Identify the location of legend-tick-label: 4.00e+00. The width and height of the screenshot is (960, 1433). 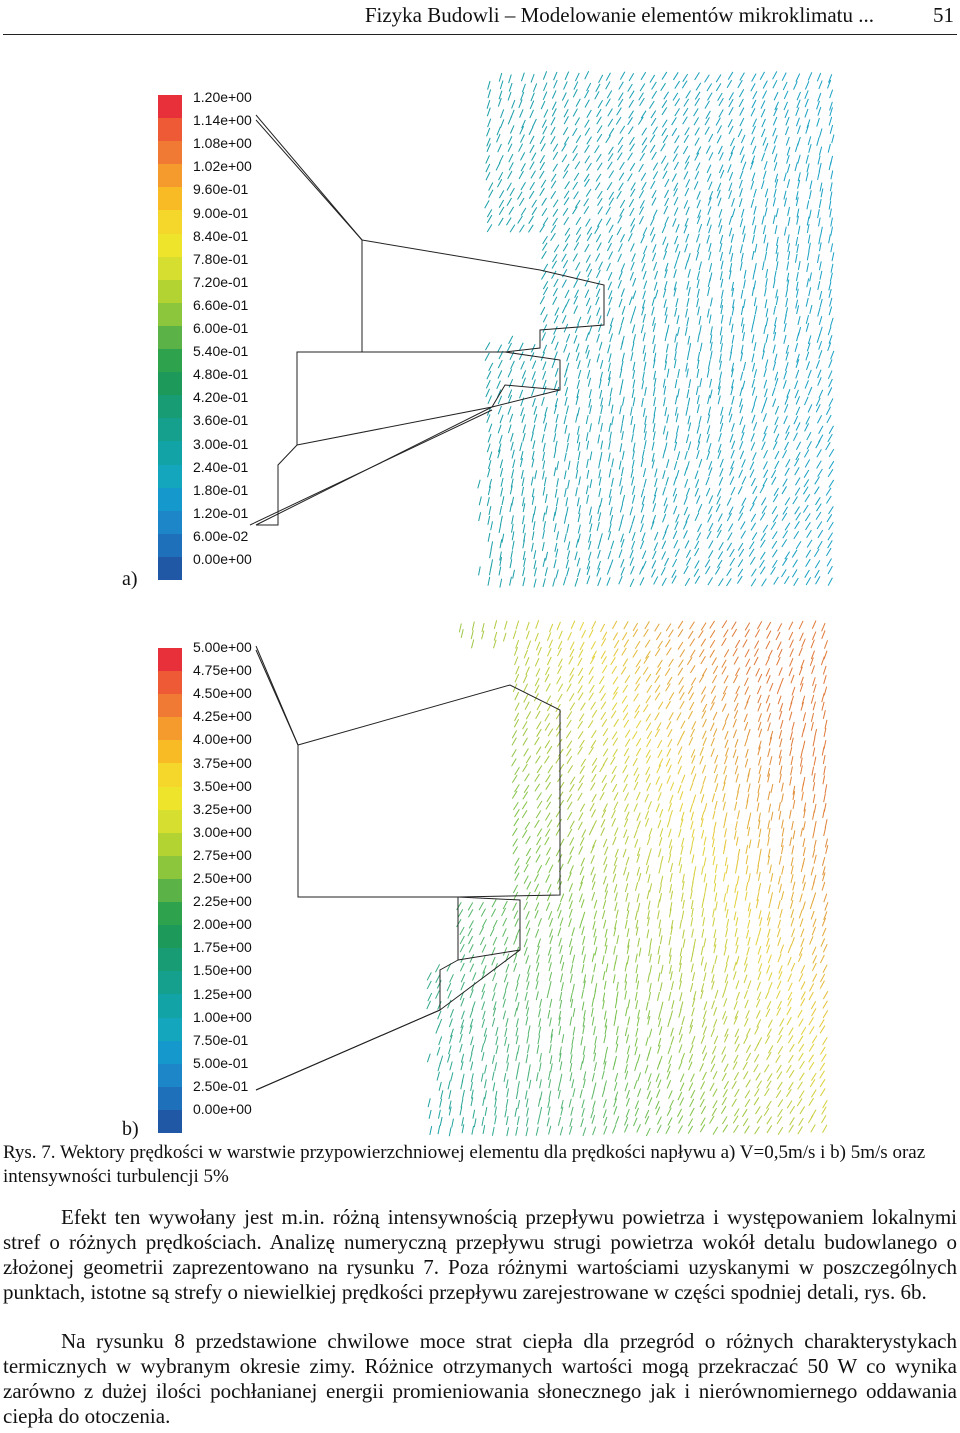
(222, 739).